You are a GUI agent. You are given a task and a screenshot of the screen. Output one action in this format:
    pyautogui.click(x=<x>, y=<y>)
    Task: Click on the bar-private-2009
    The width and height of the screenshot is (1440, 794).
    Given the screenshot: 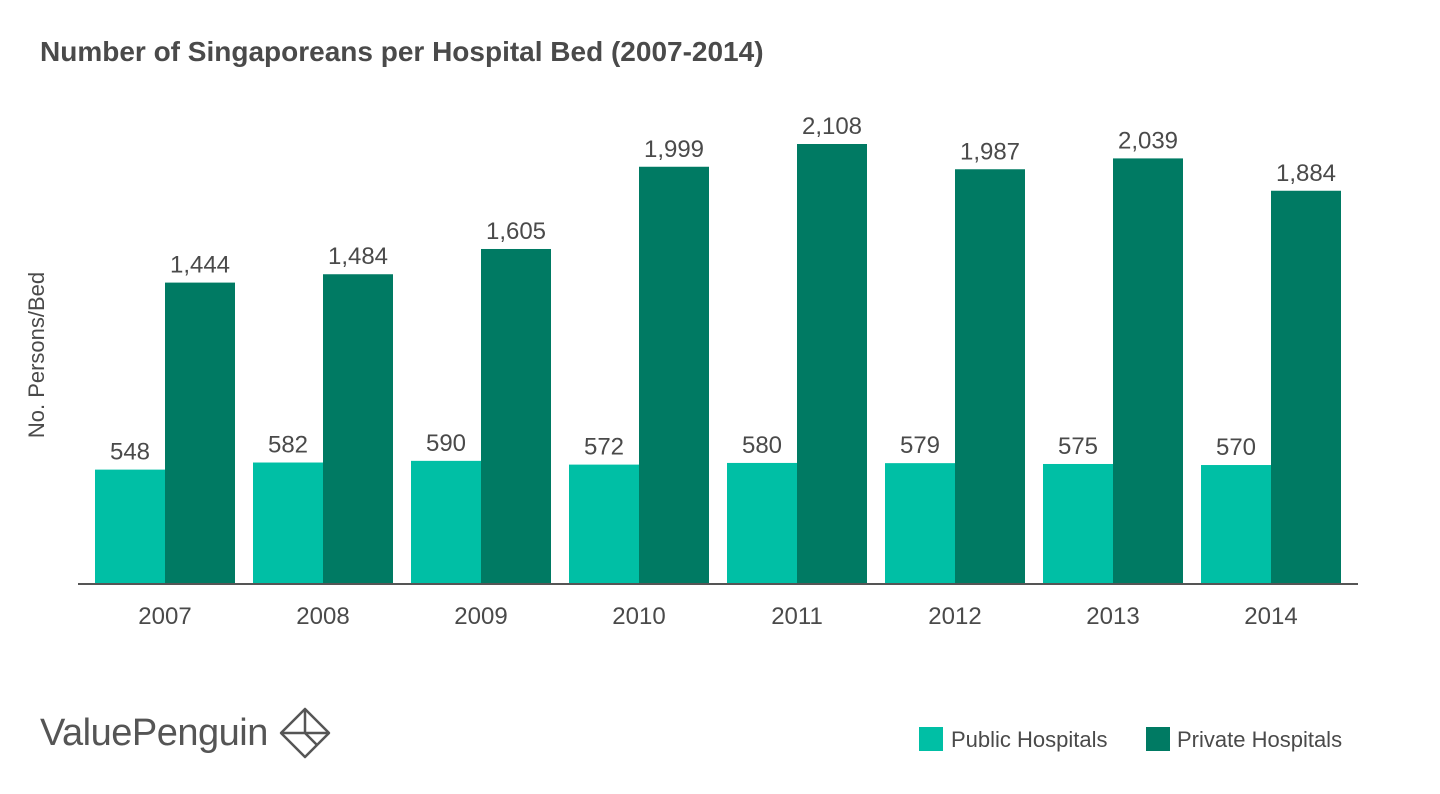 What is the action you would take?
    pyautogui.click(x=516, y=416)
    